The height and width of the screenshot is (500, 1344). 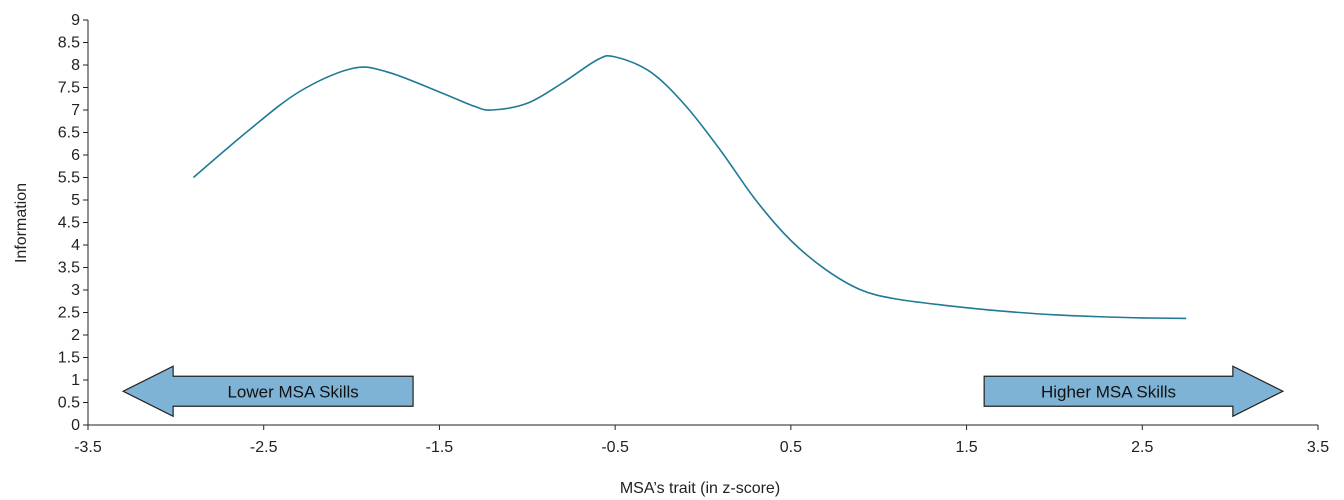 I want to click on annotations: Lower MSA Skills Higher MSA Skills, so click(x=703, y=391).